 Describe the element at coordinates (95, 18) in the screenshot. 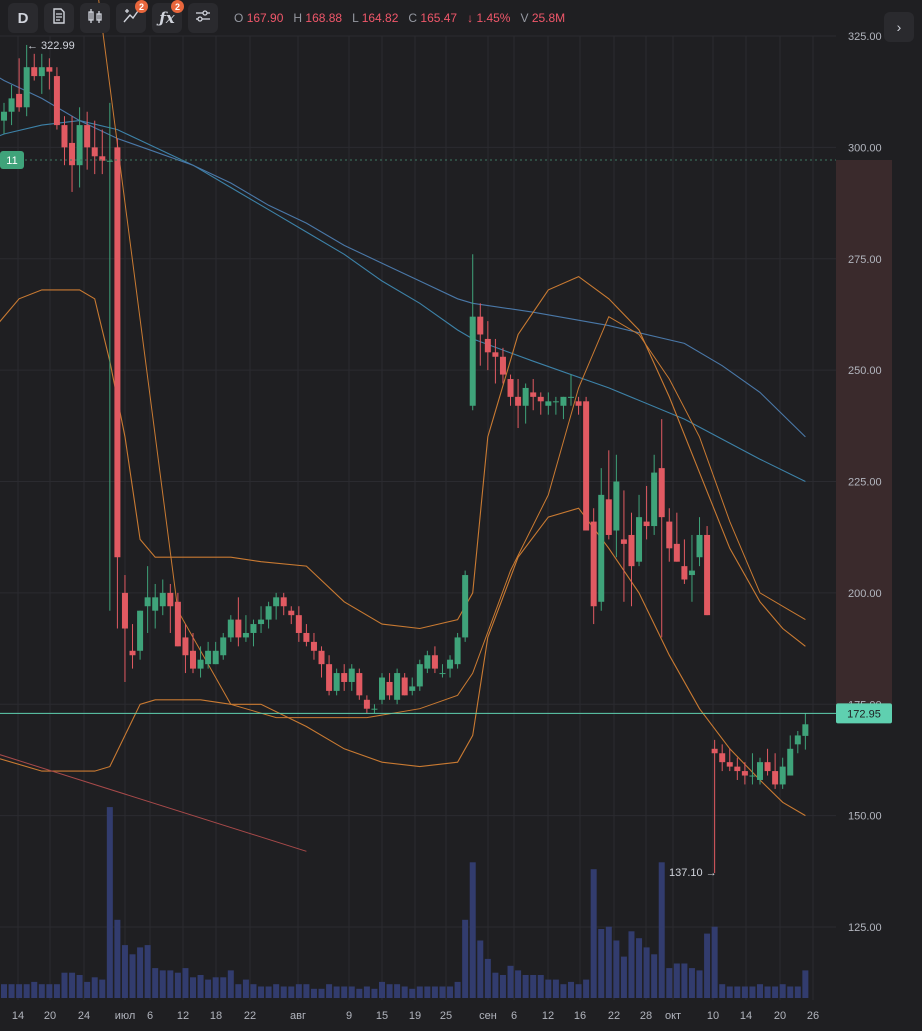

I see `chart-type-button` at that location.